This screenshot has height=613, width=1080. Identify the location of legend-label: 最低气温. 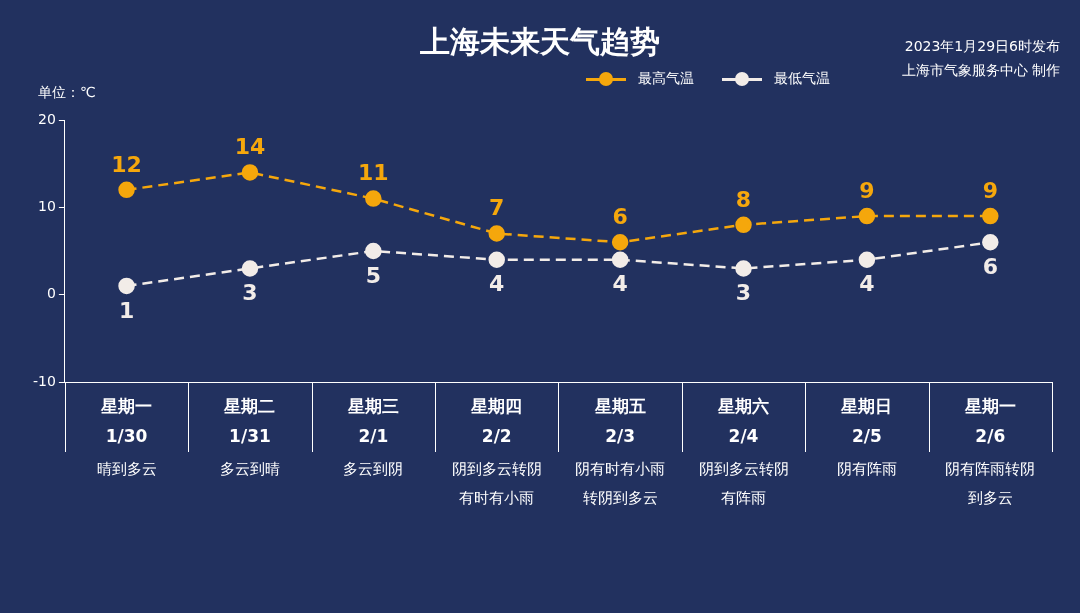
(802, 79).